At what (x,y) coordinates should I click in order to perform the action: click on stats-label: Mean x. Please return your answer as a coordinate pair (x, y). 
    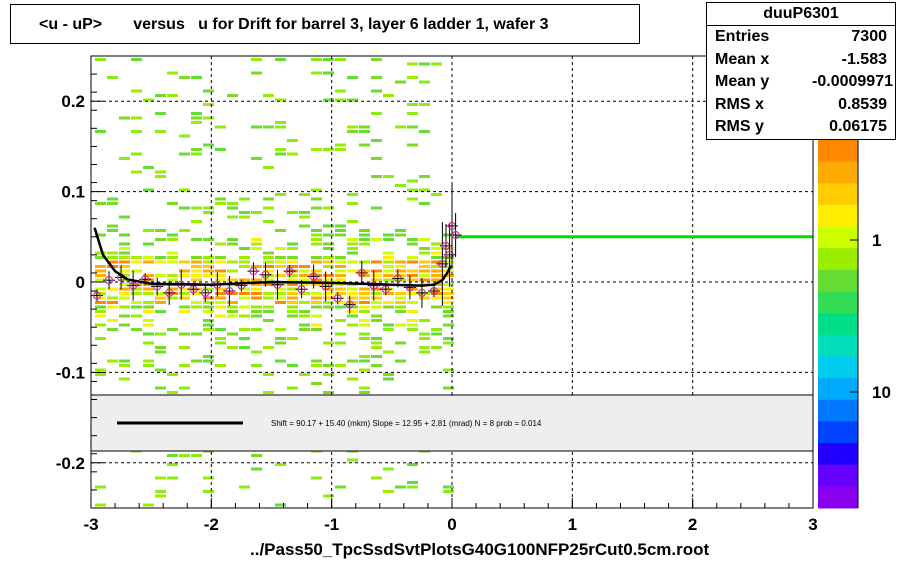
    Looking at the image, I should click on (742, 59).